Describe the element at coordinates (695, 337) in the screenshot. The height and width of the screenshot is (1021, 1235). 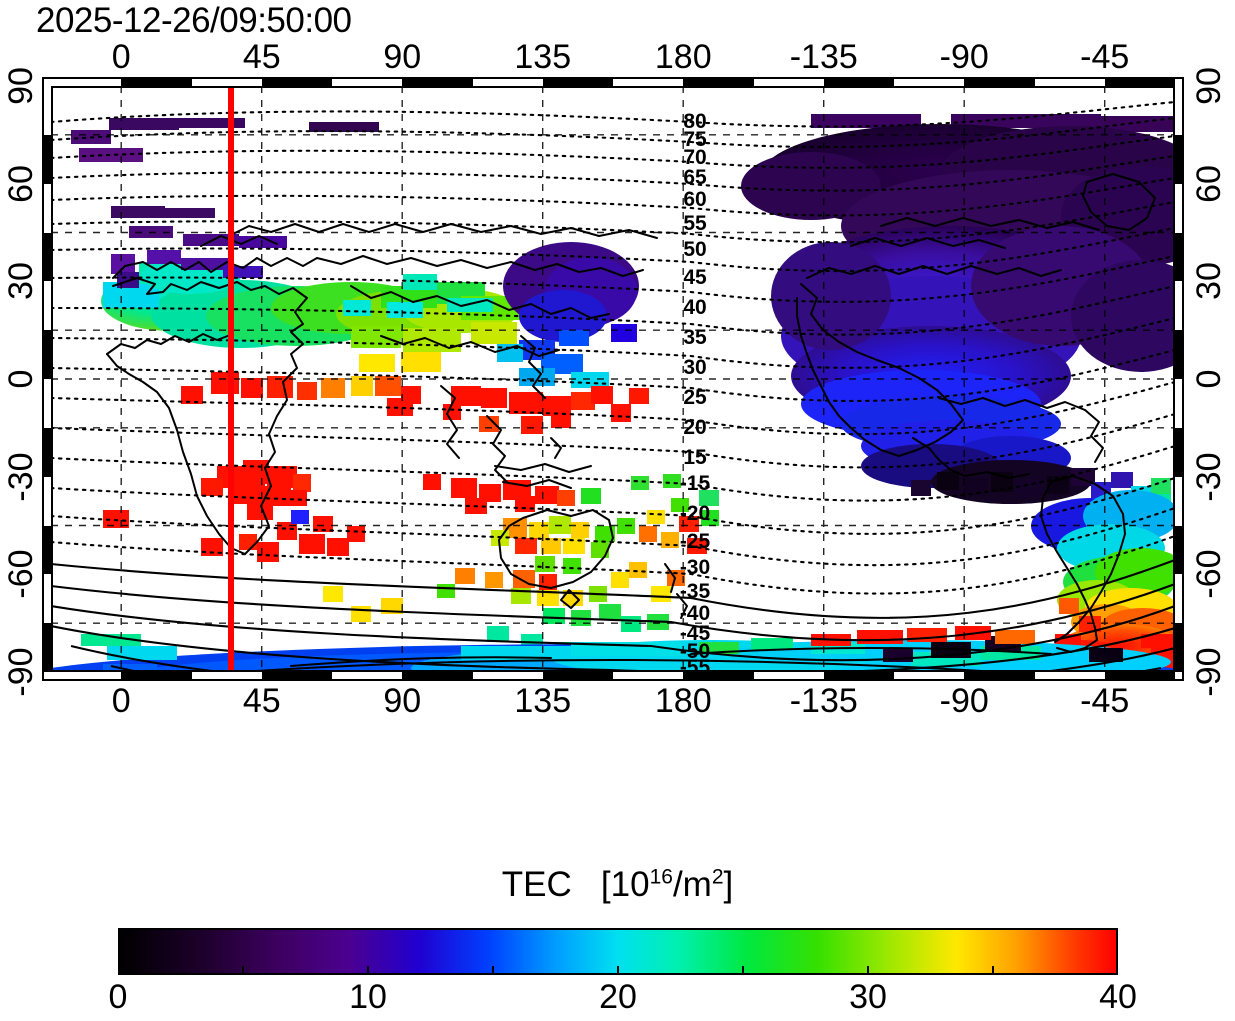
I see `svg-text: 35` at that location.